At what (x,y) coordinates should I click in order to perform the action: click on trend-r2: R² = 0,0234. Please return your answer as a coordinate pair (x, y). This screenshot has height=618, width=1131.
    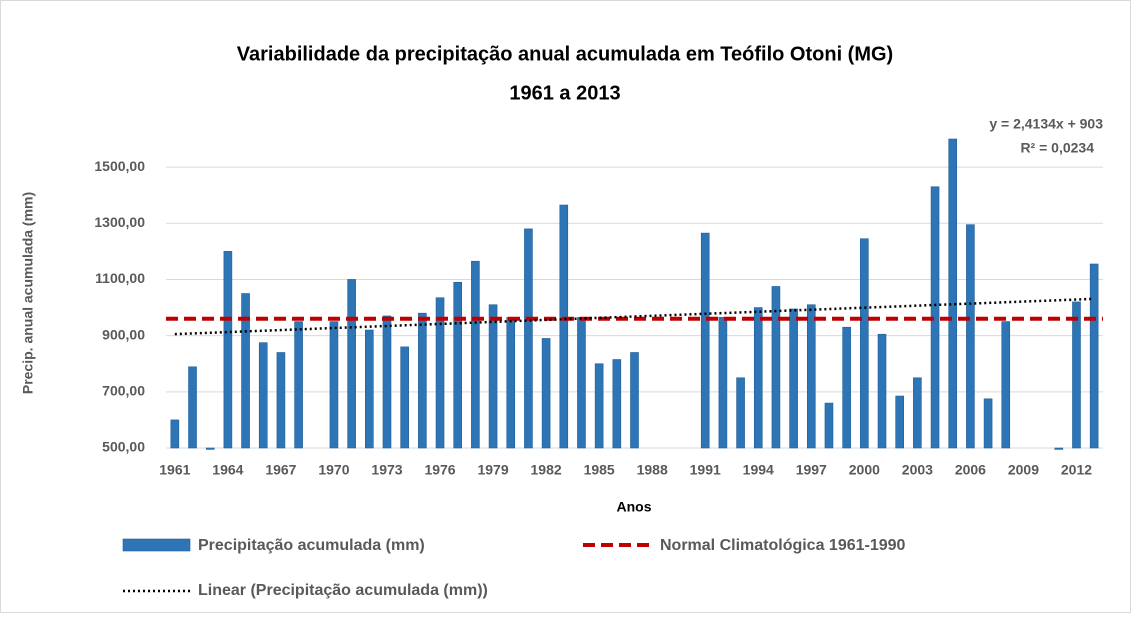
    Looking at the image, I should click on (1057, 148).